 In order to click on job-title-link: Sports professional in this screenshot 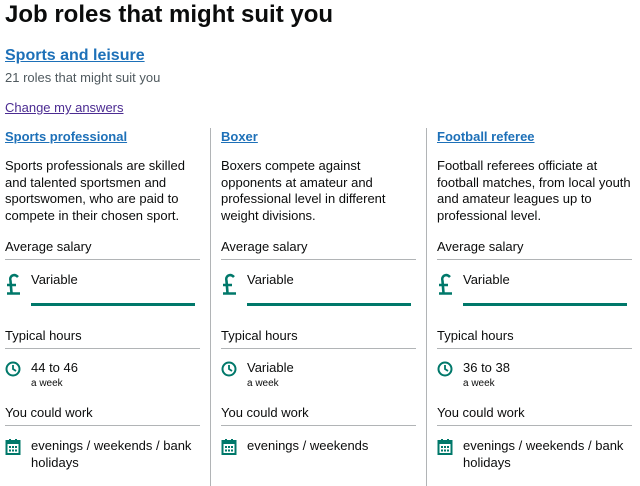, I will do `click(66, 136)`.